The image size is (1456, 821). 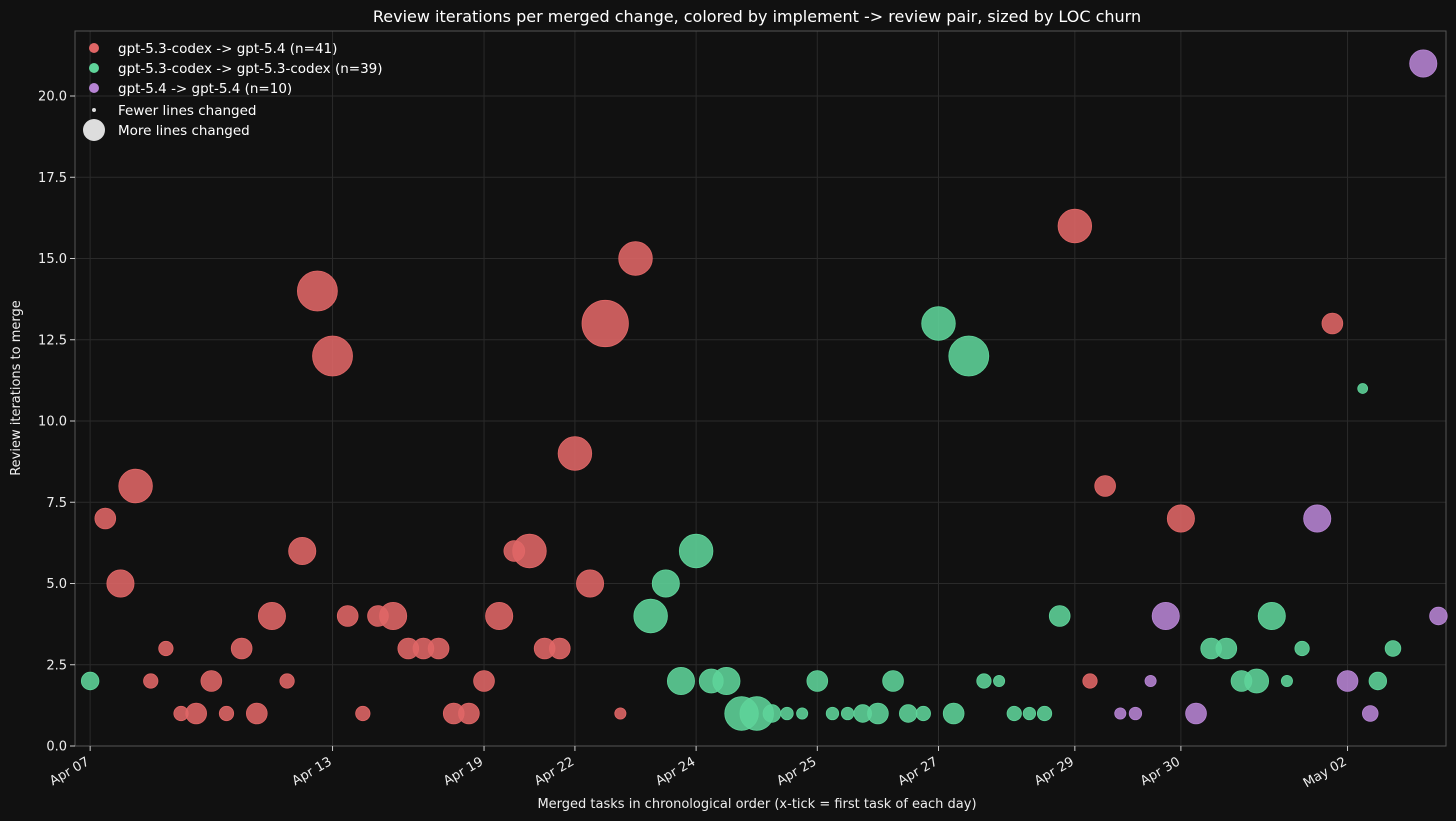 What do you see at coordinates (52, 340) in the screenshot?
I see `y-tick-label: 12.5` at bounding box center [52, 340].